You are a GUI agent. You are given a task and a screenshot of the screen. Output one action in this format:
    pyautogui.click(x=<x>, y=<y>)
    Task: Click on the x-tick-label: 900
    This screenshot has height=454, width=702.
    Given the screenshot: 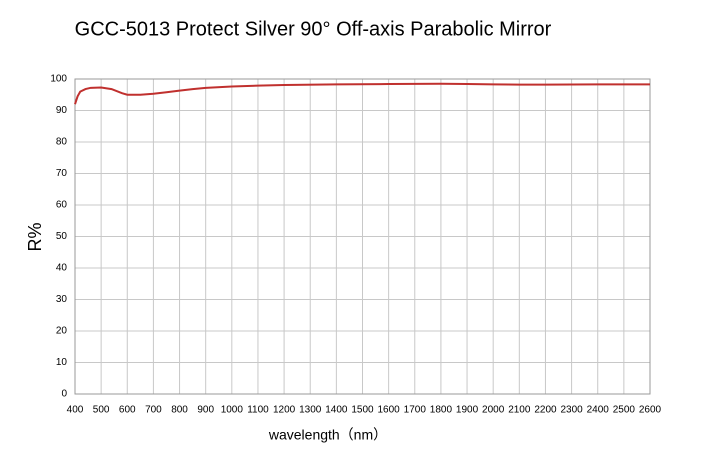 What is the action you would take?
    pyautogui.click(x=205, y=410)
    